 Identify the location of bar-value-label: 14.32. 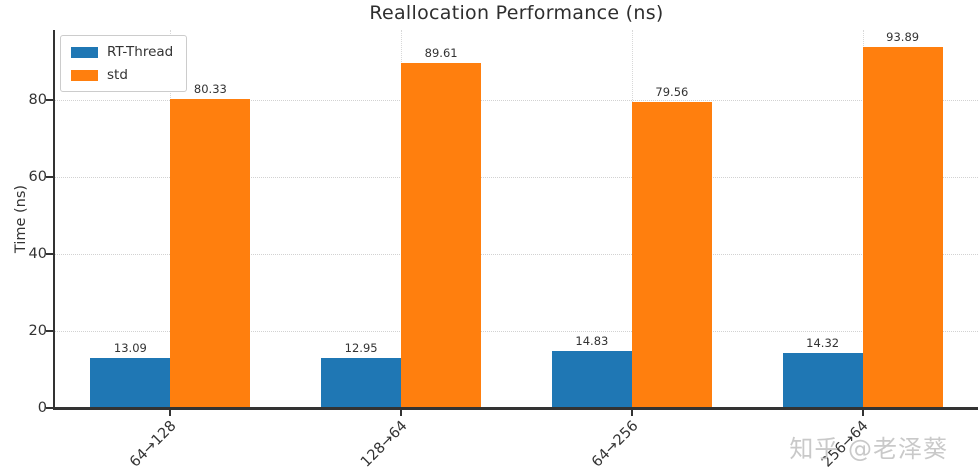
(823, 342).